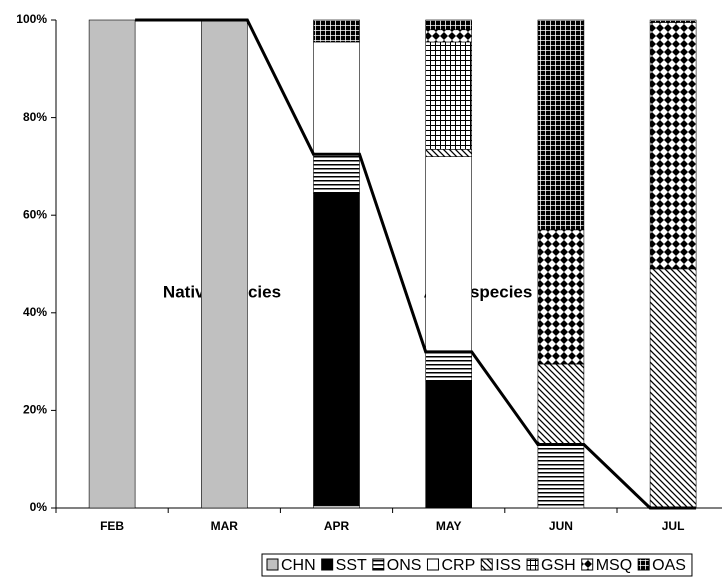 This screenshot has width=722, height=577. I want to click on x-tick-label: JUN, so click(561, 526).